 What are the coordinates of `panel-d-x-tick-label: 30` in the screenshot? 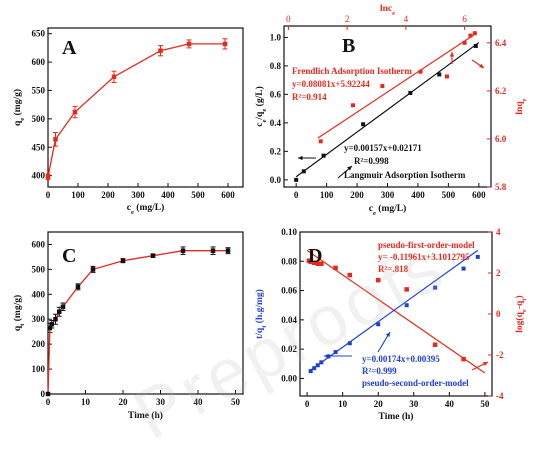 It's located at (414, 404).